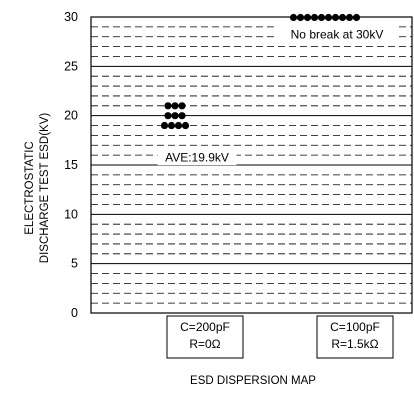 This screenshot has height=405, width=414. I want to click on annotation-label: No break at 30kV, so click(337, 34).